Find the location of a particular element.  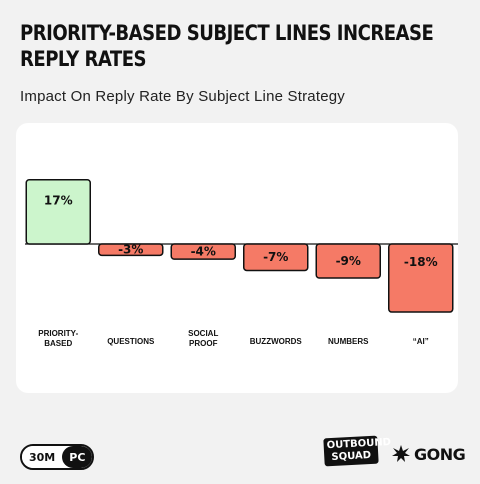

bar-value-label-2: -4% is located at coordinates (203, 252).